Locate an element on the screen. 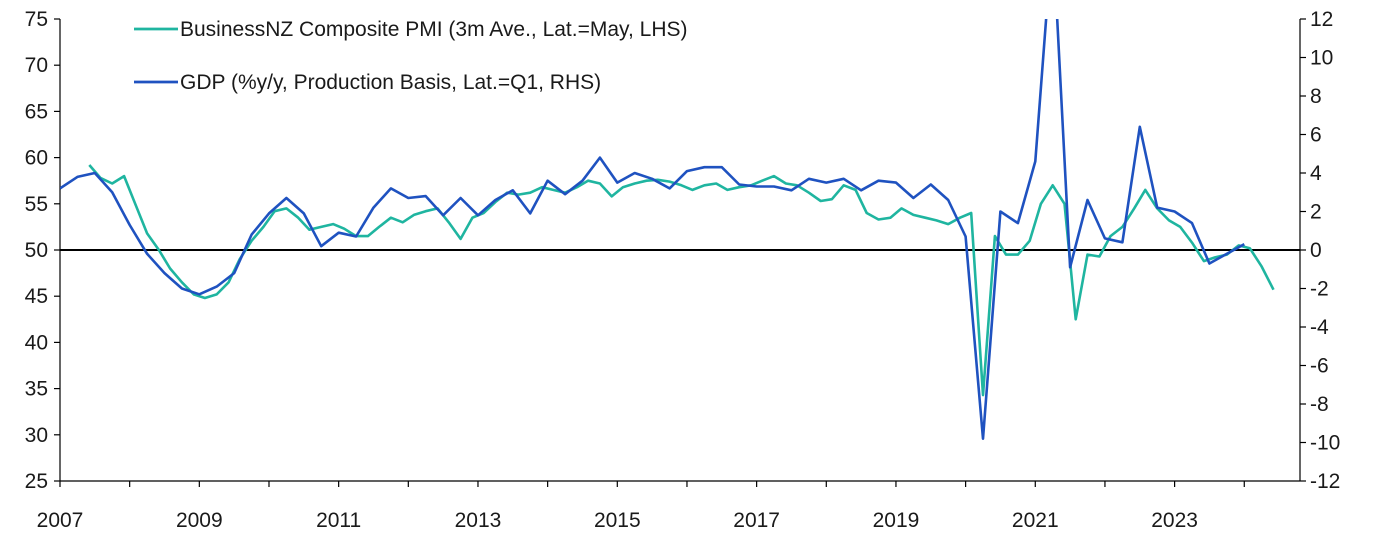  left-tick-label: 55 is located at coordinates (36, 204).